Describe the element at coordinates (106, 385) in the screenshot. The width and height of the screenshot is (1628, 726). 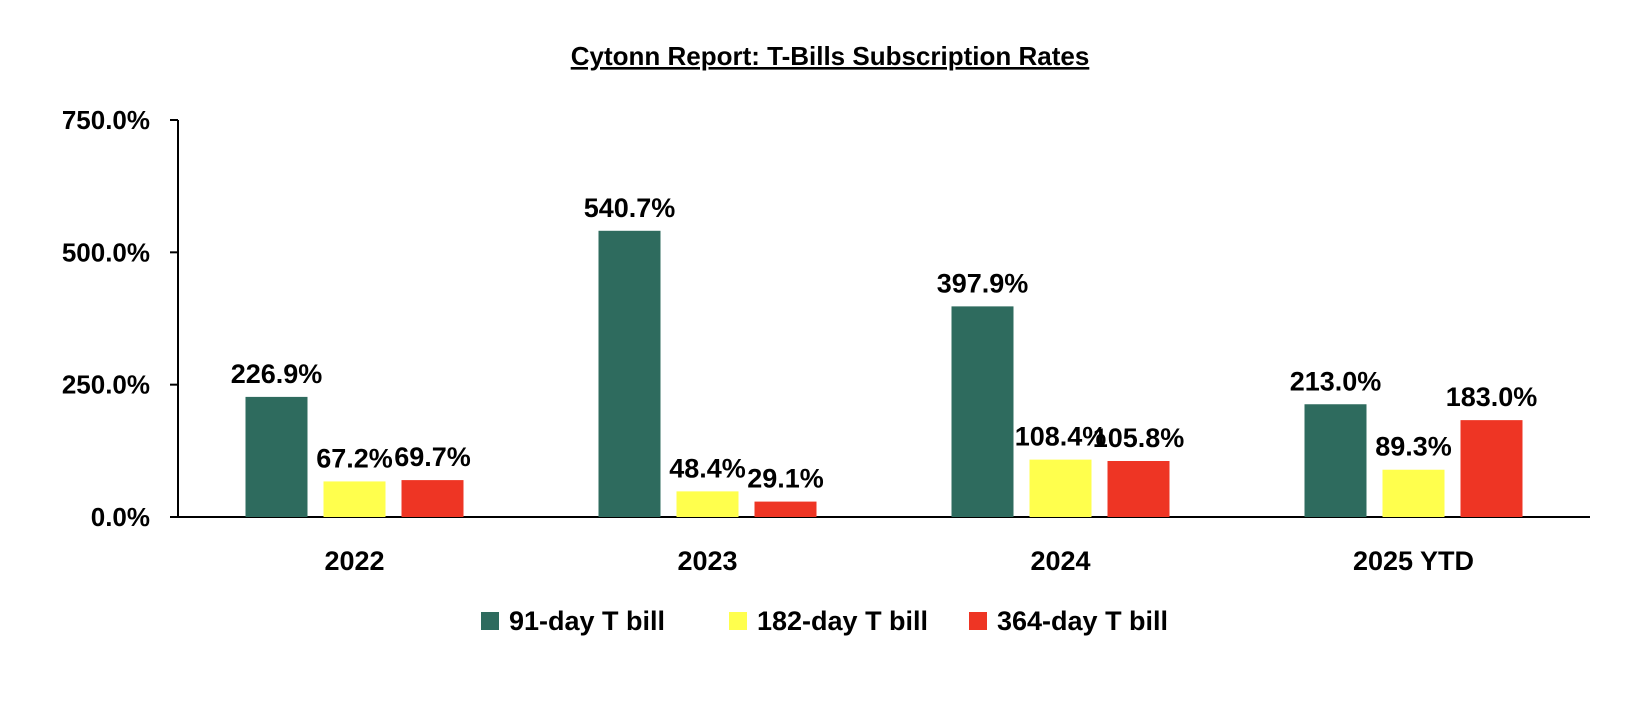
I see `y-tick-label: 250.0%` at that location.